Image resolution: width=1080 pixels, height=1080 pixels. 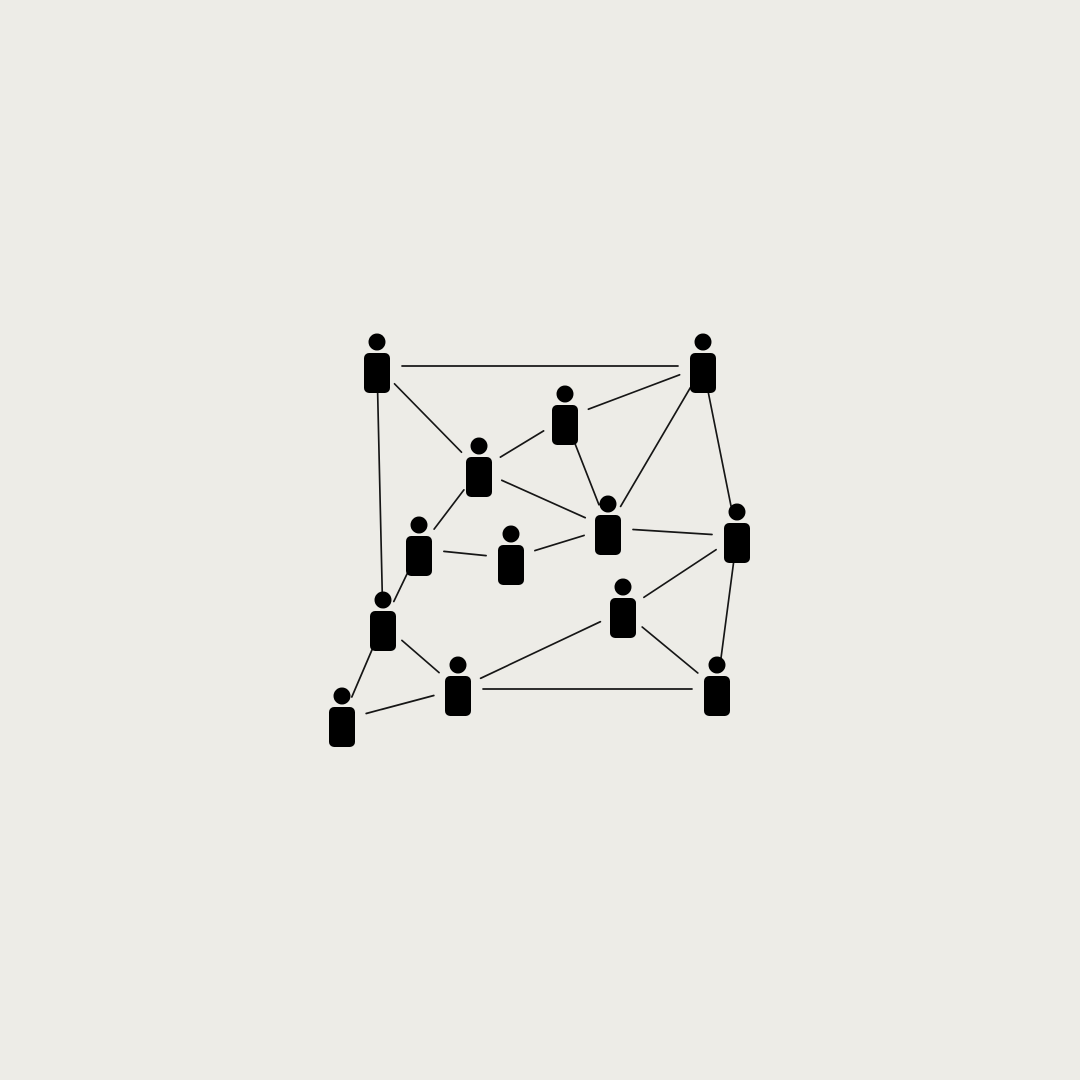 I want to click on edge-n8-n11, so click(x=540, y=650).